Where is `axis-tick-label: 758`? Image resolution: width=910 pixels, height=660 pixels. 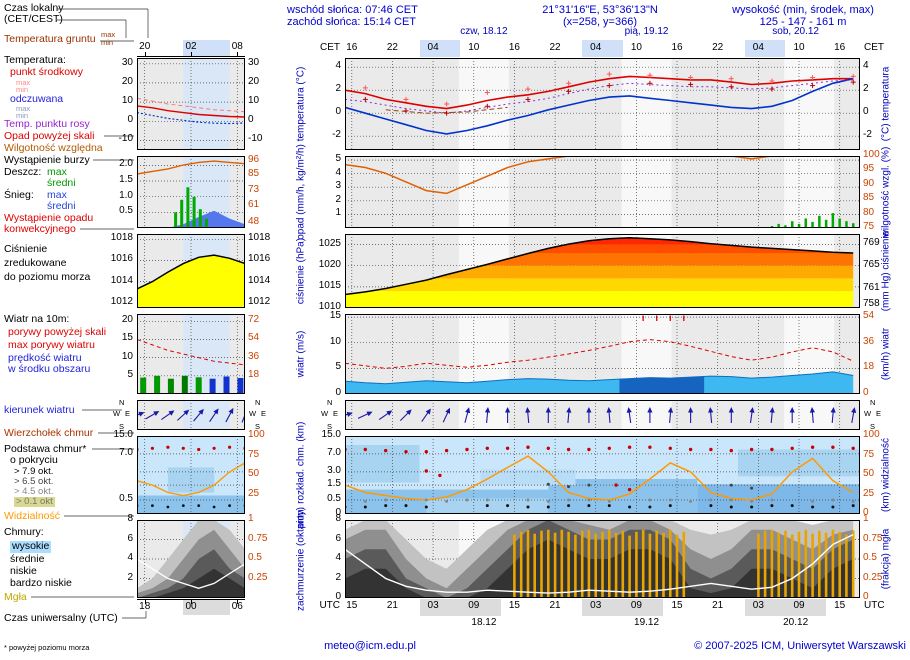
axis-tick-label: 758 is located at coordinates (871, 304).